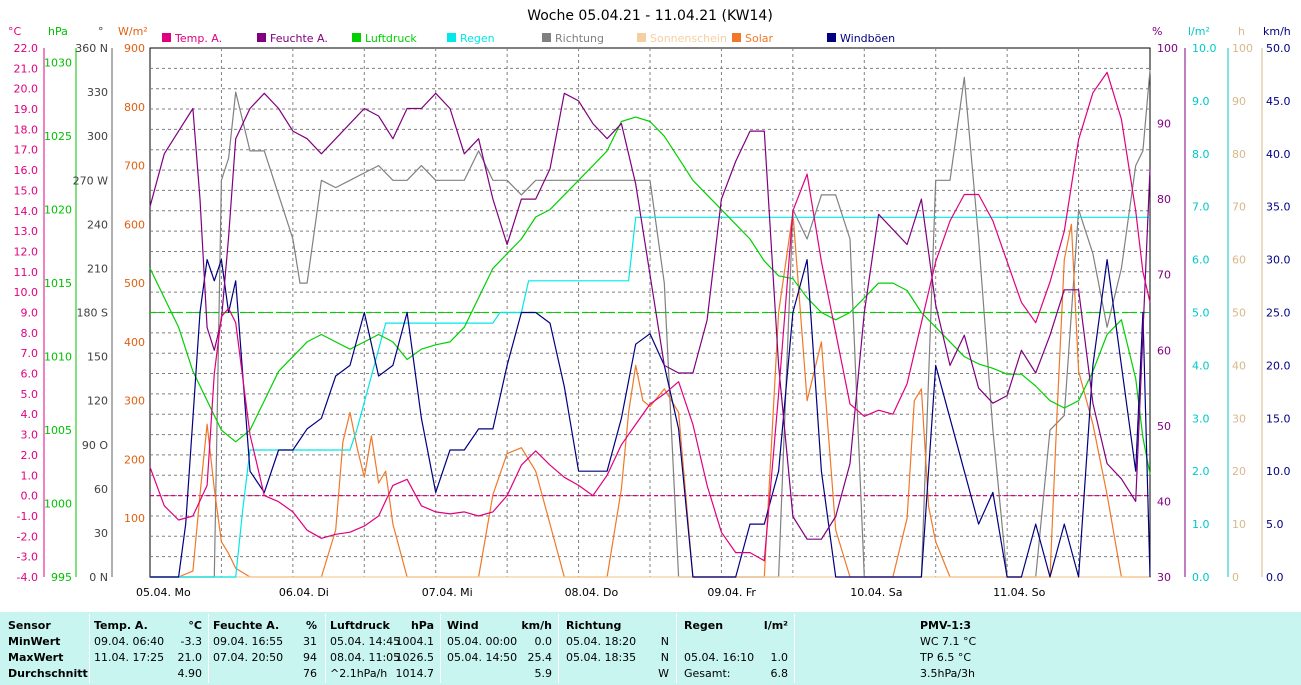 This screenshot has width=1301, height=685. Describe the element at coordinates (1048, 648) in the screenshot. I see `stats-pmv-column: PMV-1:3 WC 7.1 °C TP 6.5 °C 3.5hPa/3h` at that location.